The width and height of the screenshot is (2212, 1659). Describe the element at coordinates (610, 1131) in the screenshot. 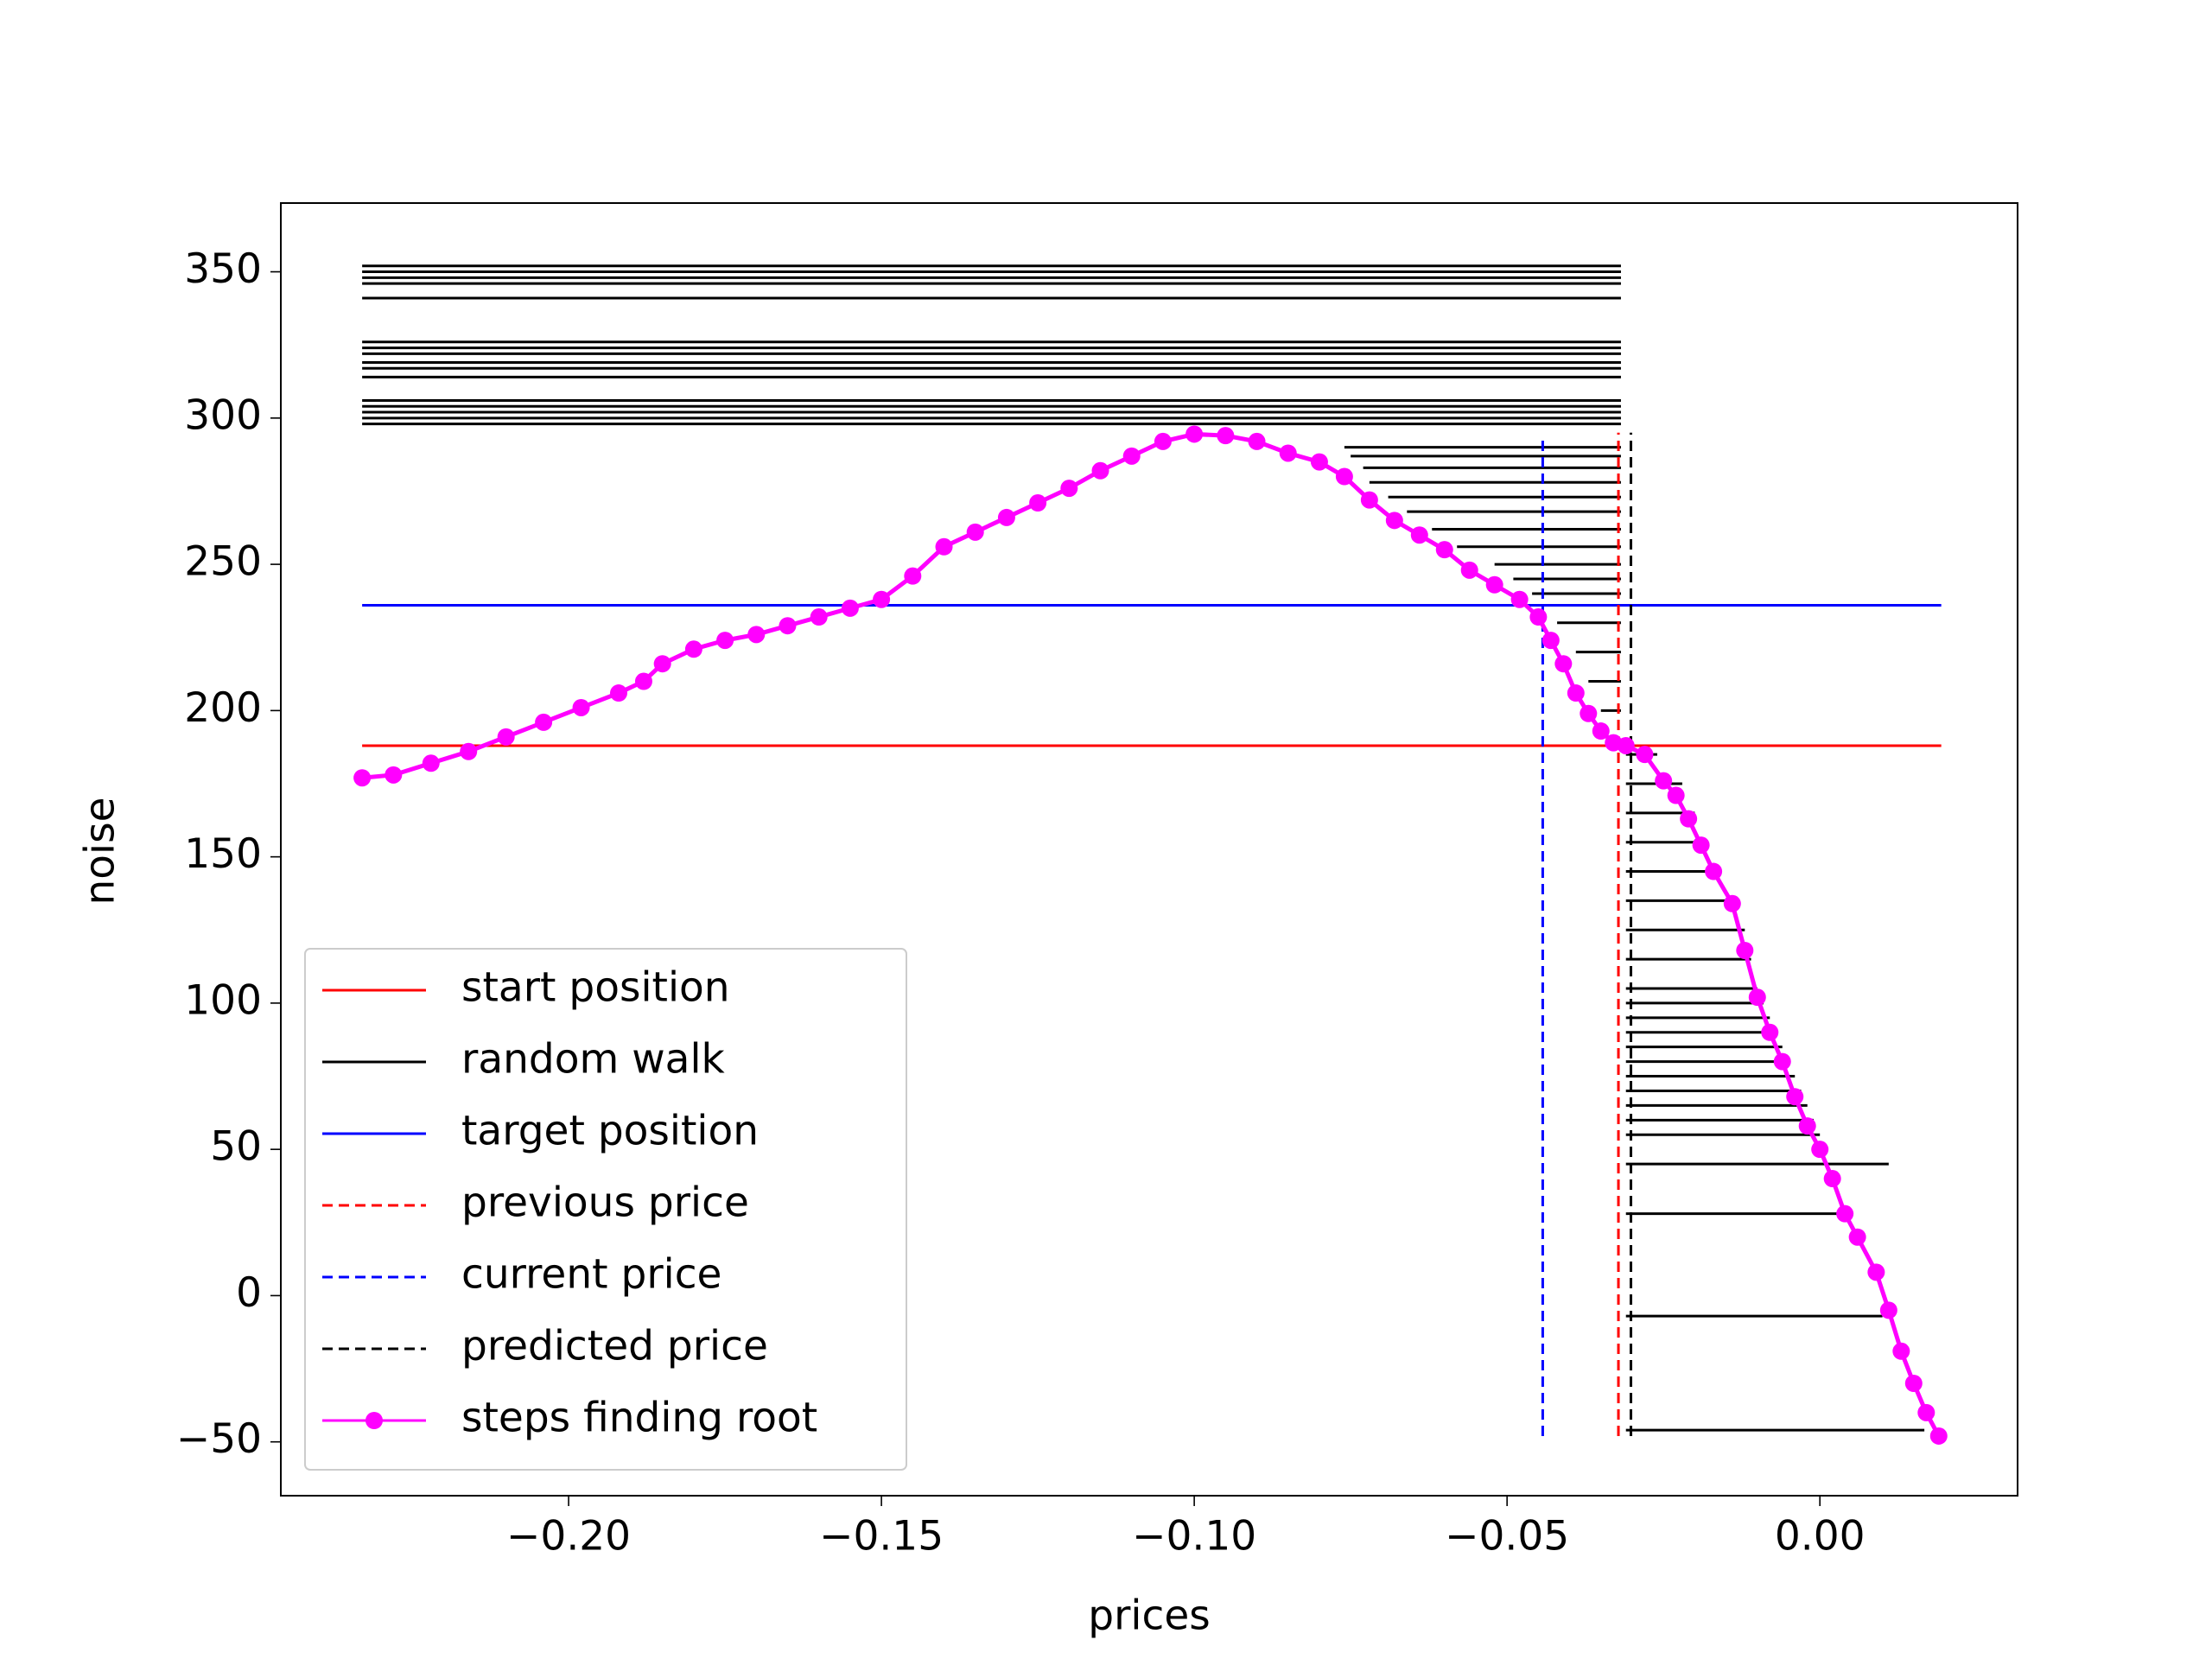

I see `legend-label: target position` at that location.